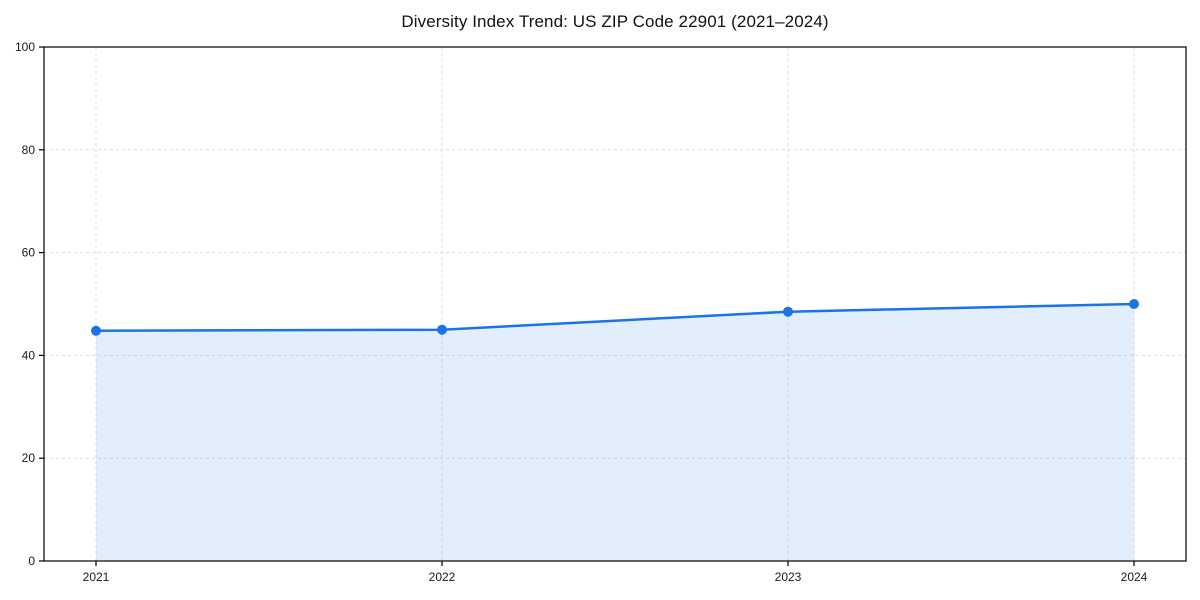  I want to click on y-axis-tick-label: 20, so click(29, 458).